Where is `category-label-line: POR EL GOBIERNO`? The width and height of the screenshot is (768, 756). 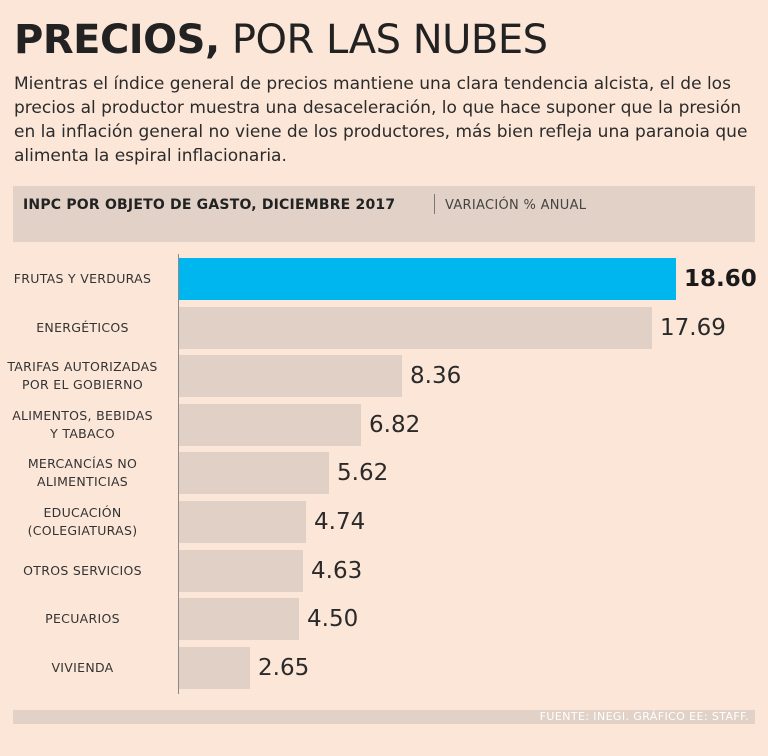
category-label-line: POR EL GOBIERNO is located at coordinates (82, 384).